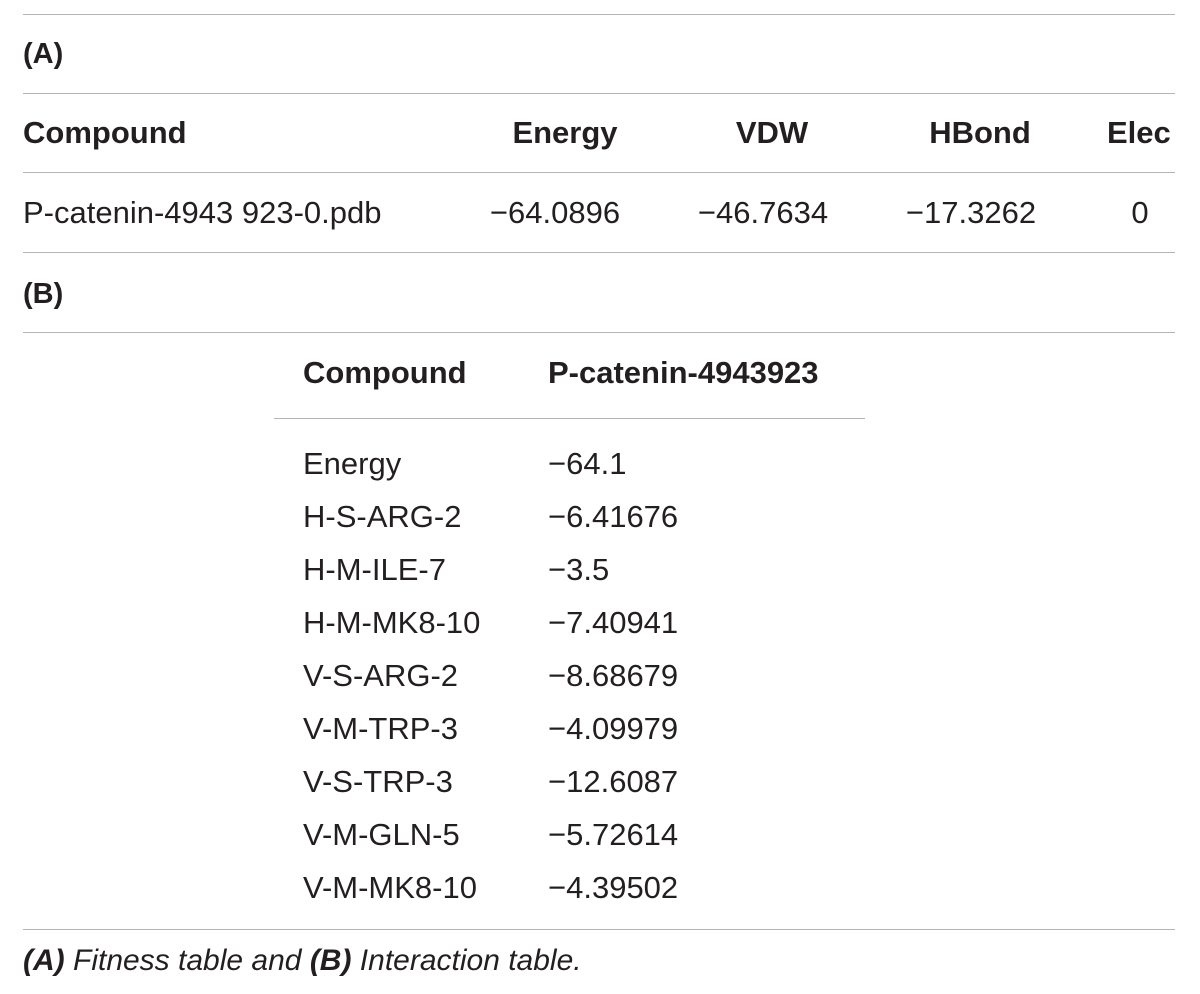  I want to click on interaction-value: −4.39502, so click(613, 887).